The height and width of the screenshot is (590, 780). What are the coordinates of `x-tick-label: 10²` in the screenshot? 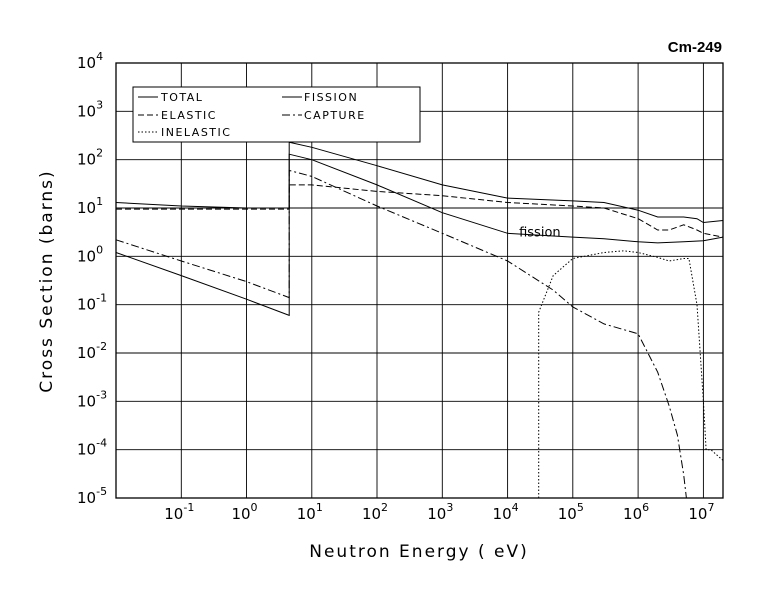 It's located at (375, 512).